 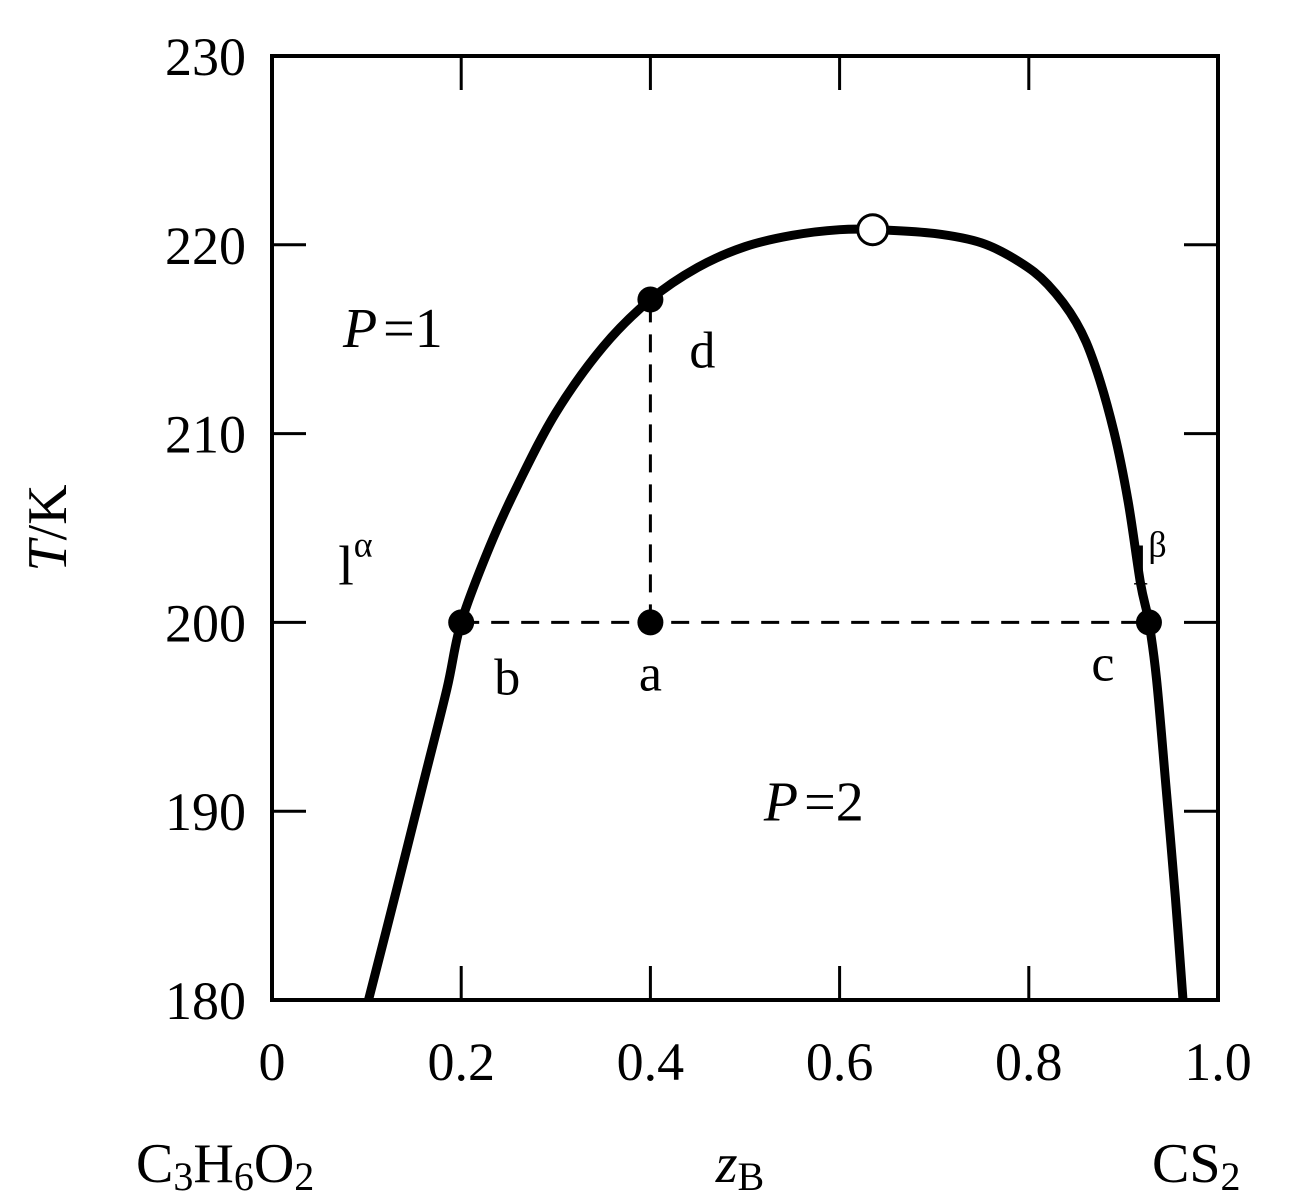 I want to click on component-left-label: C3H6O2, so click(x=225, y=1166).